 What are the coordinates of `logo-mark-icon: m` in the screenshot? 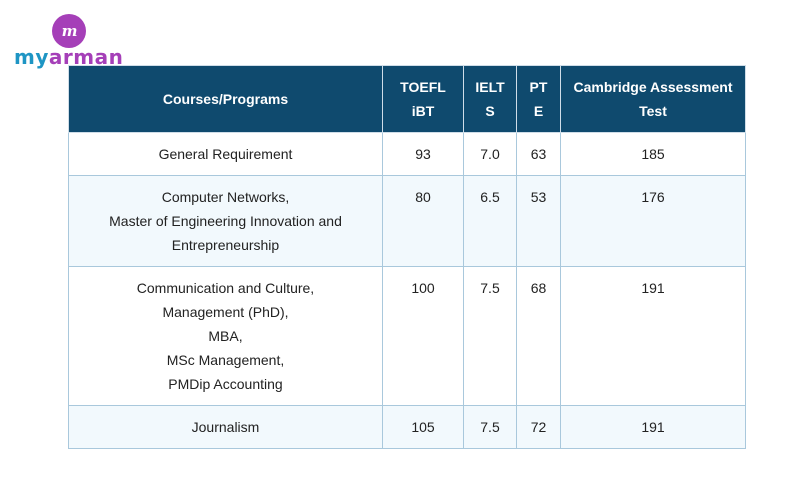 It's located at (69, 31).